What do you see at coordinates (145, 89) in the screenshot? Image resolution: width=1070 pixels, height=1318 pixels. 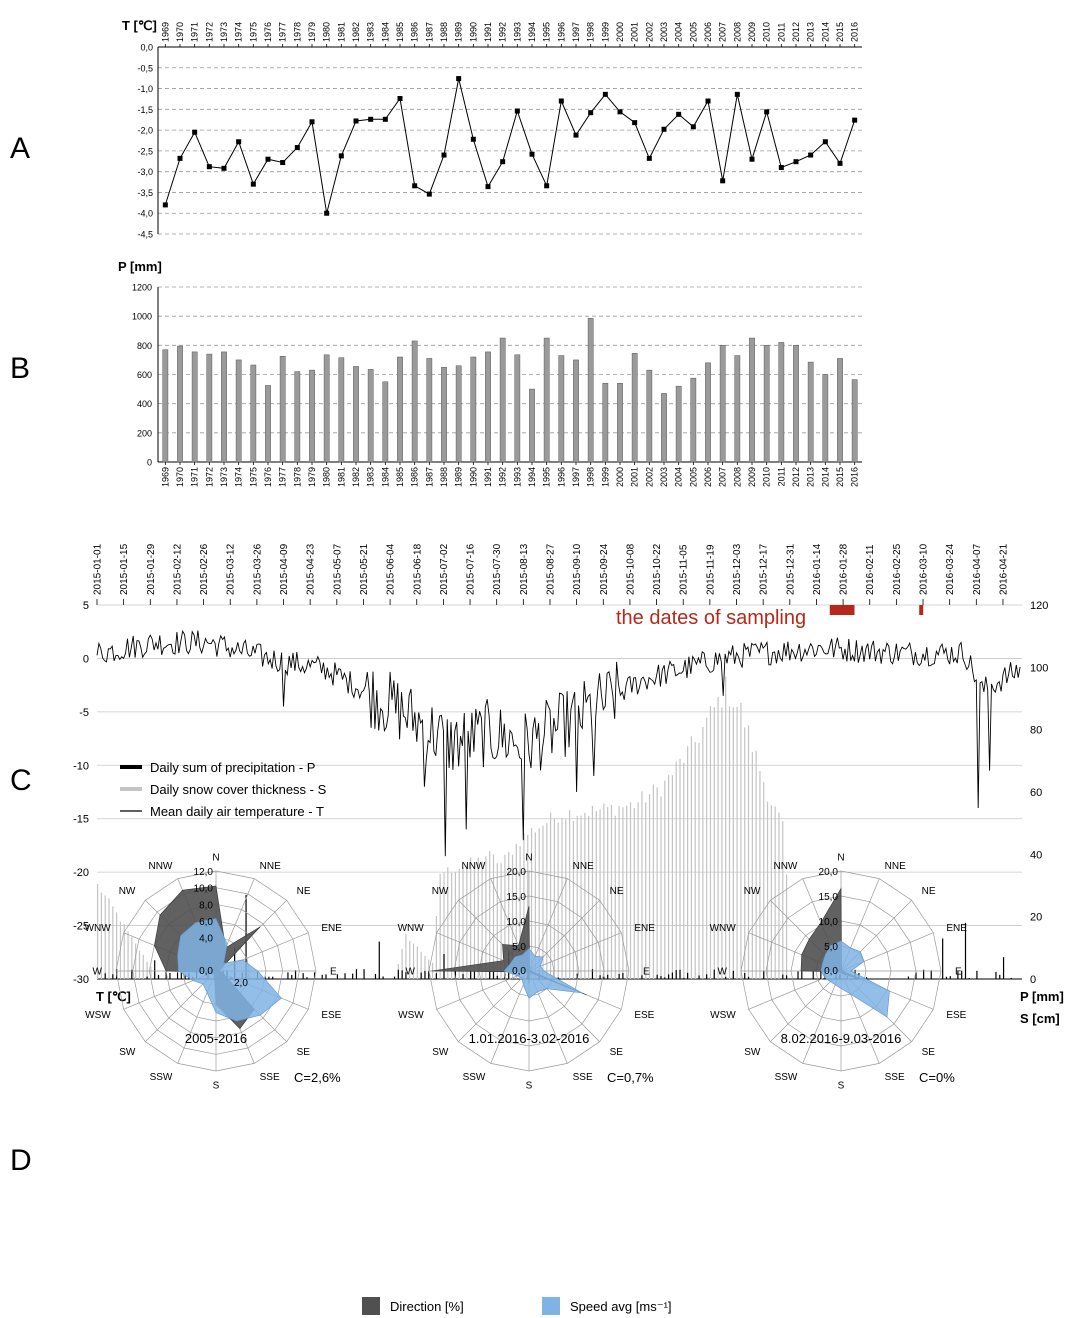 I see `chart-a-ytick-label: -1,0` at bounding box center [145, 89].